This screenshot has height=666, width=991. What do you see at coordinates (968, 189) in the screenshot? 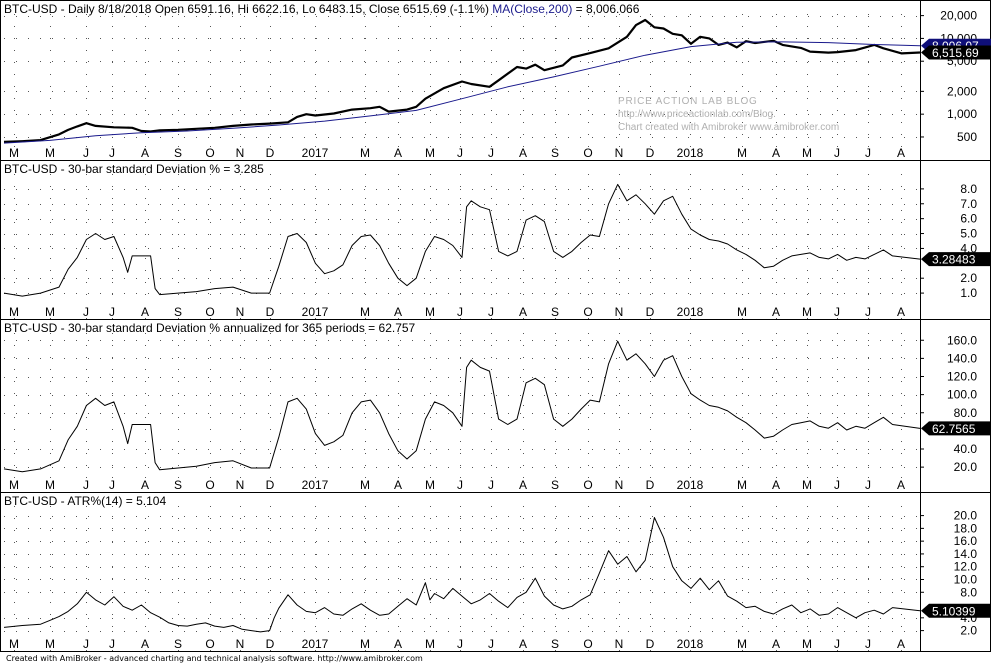
I see `y-tick-label: 8.0` at bounding box center [968, 189].